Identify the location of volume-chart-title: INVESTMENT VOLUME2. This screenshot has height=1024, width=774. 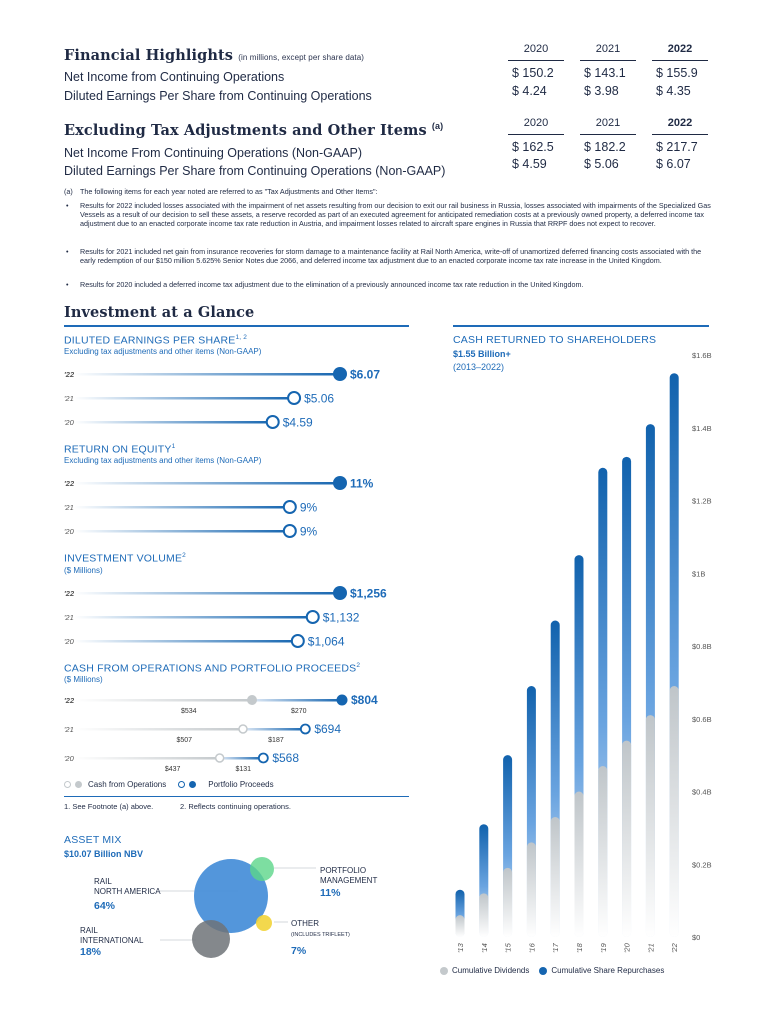
(125, 558).